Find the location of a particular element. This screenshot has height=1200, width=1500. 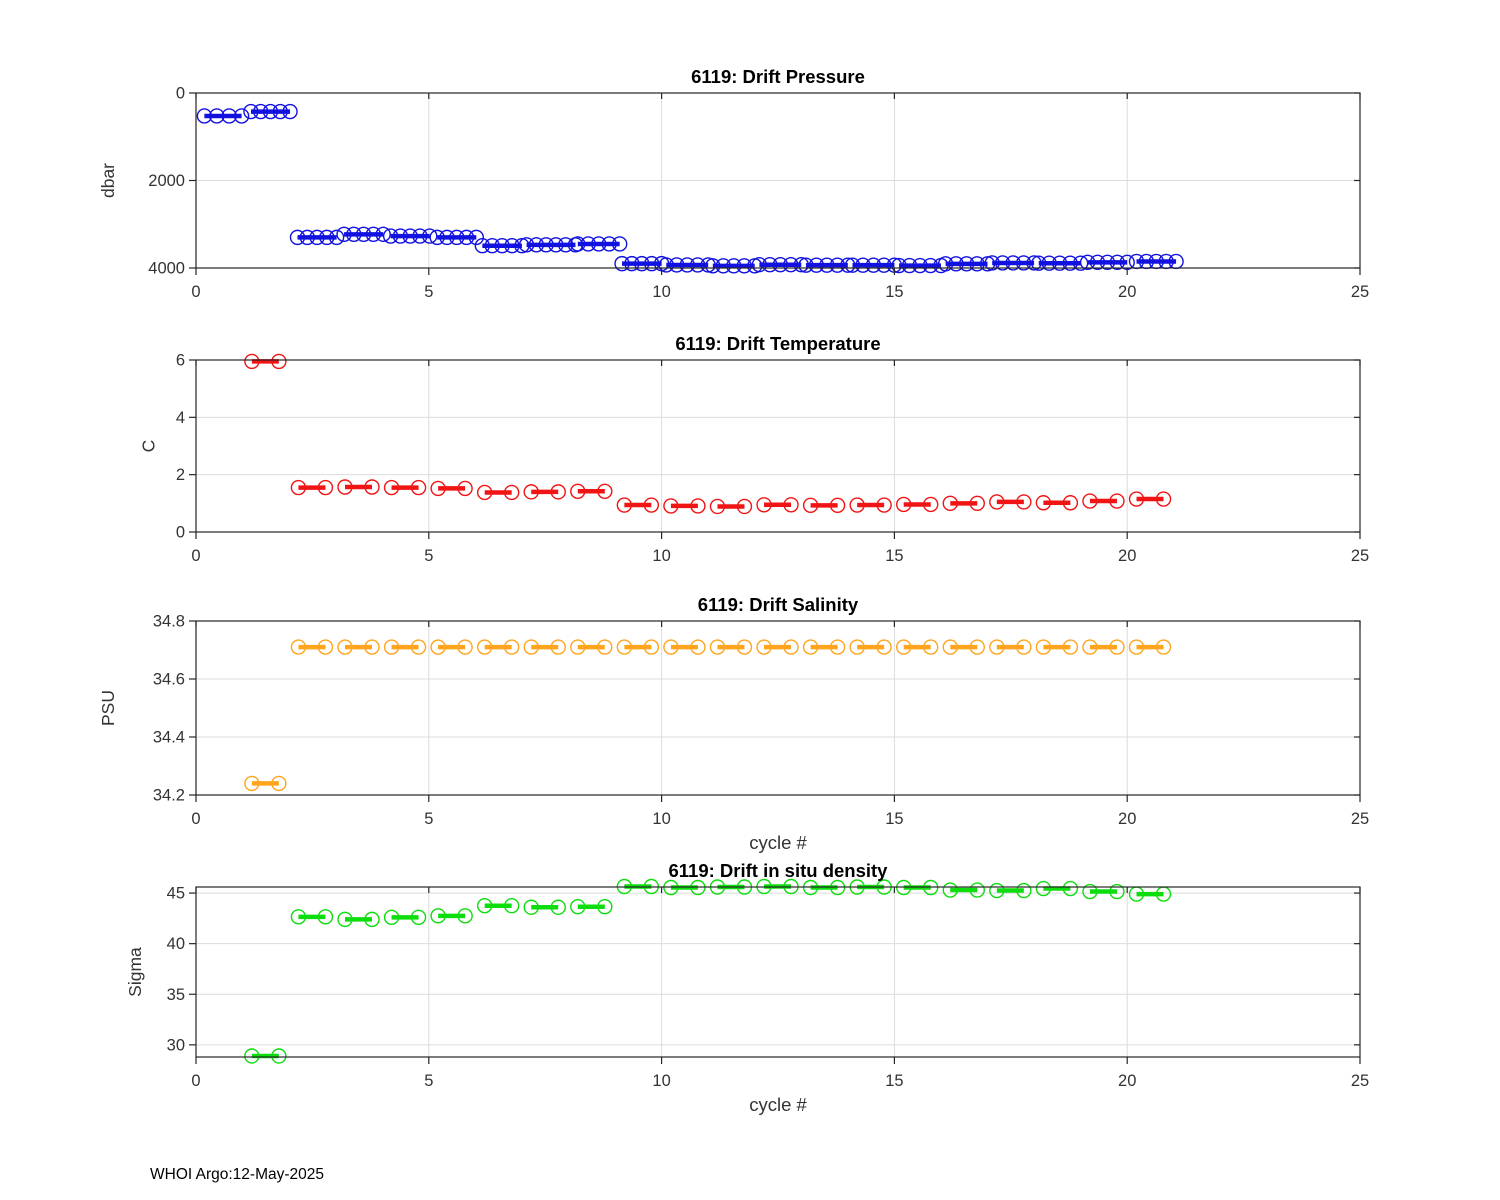

y-tick-label: 4000 is located at coordinates (166, 269).